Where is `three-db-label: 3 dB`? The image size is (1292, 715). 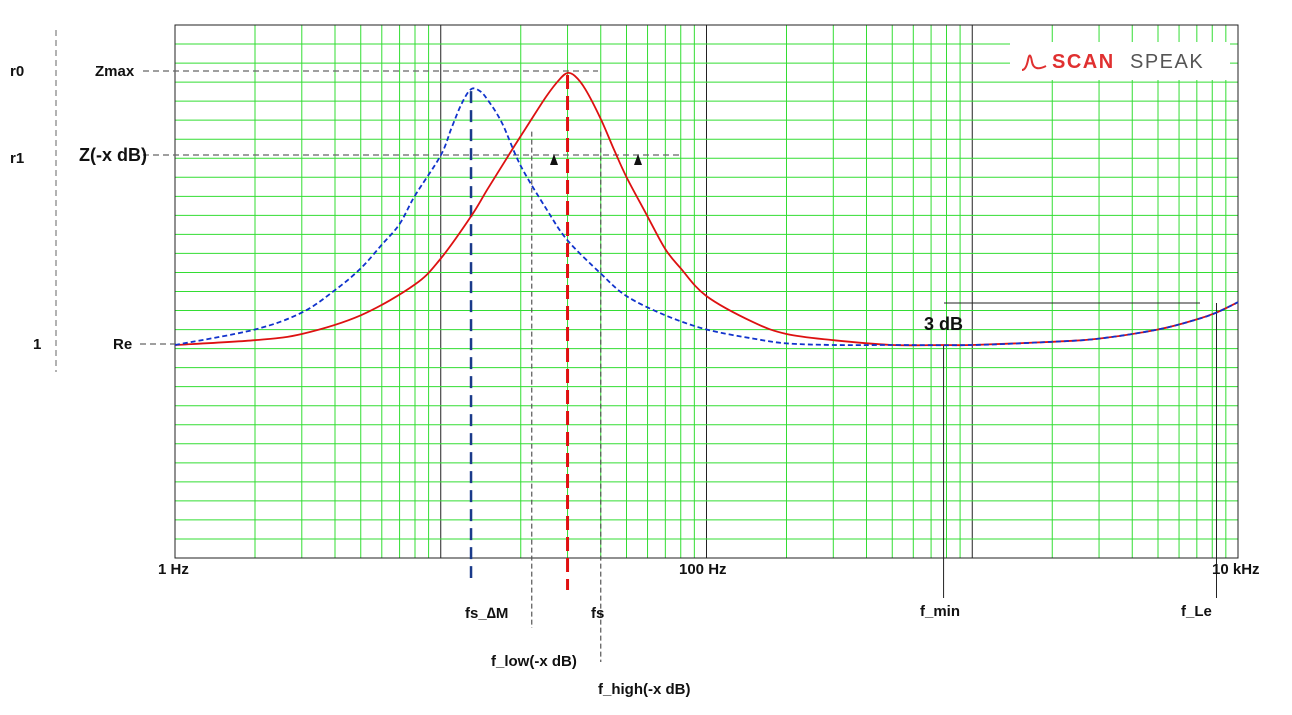
three-db-label: 3 dB is located at coordinates (943, 324).